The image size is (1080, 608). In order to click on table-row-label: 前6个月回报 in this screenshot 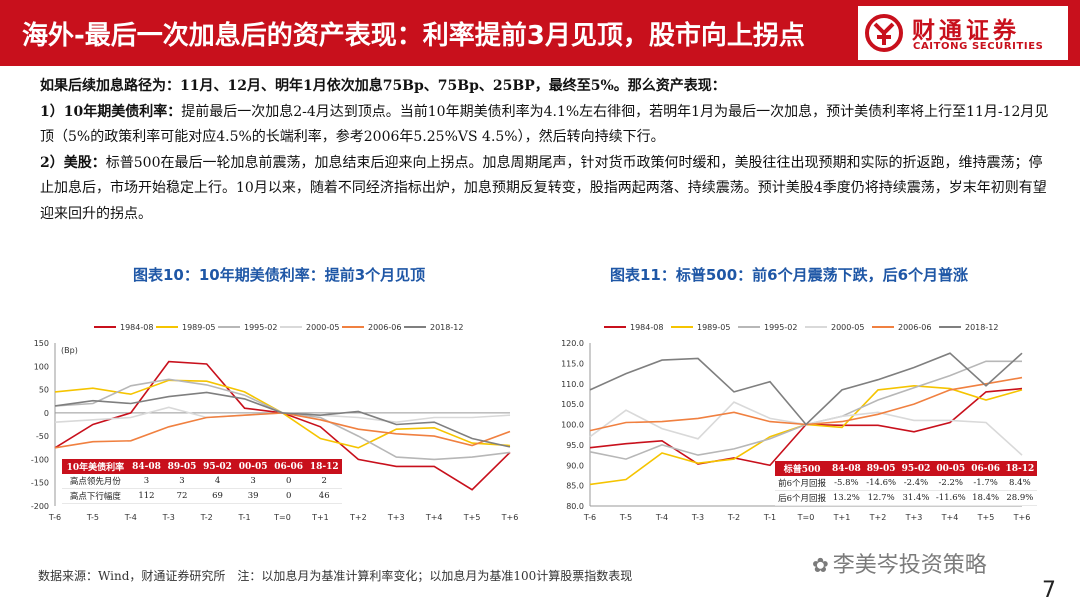, I will do `click(802, 483)`.